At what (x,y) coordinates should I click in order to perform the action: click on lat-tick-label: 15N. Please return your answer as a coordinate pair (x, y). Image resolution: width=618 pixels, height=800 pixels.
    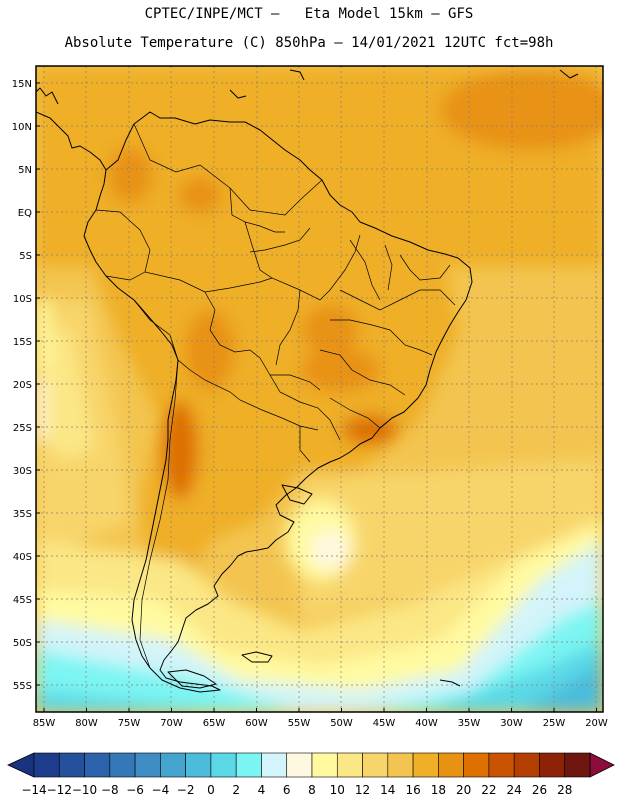
    Looking at the image, I should click on (22, 84).